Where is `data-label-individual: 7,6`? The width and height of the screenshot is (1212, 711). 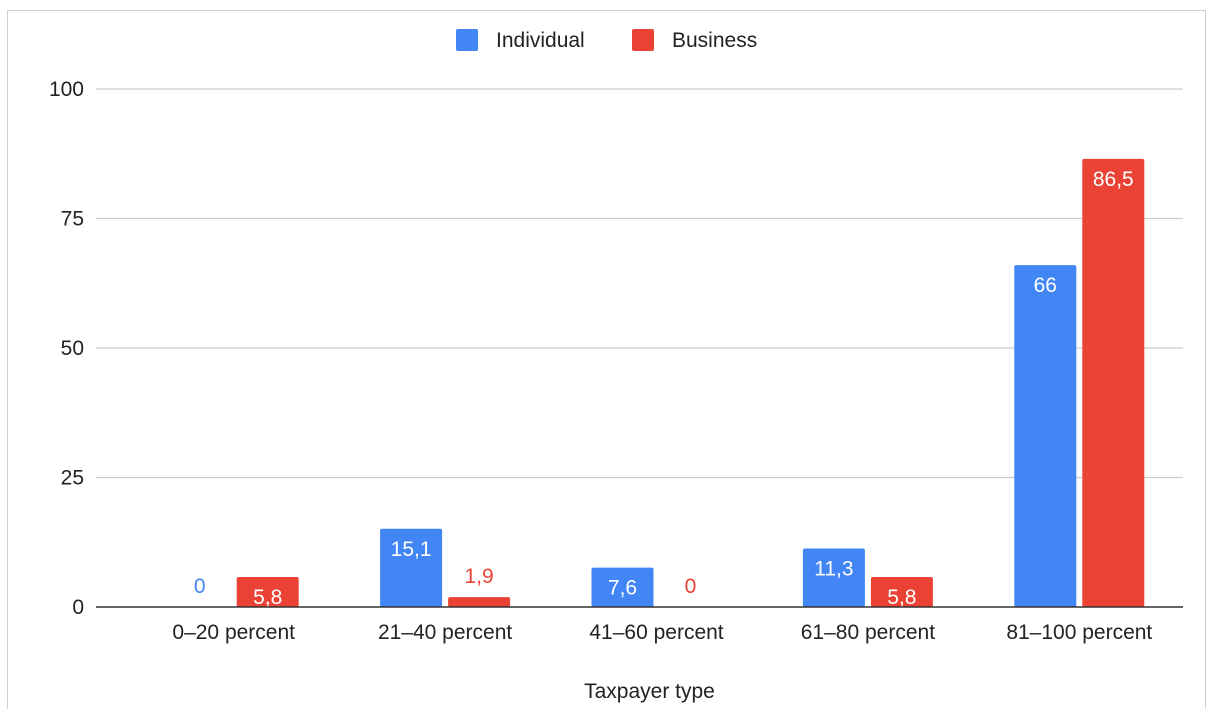 data-label-individual: 7,6 is located at coordinates (622, 588).